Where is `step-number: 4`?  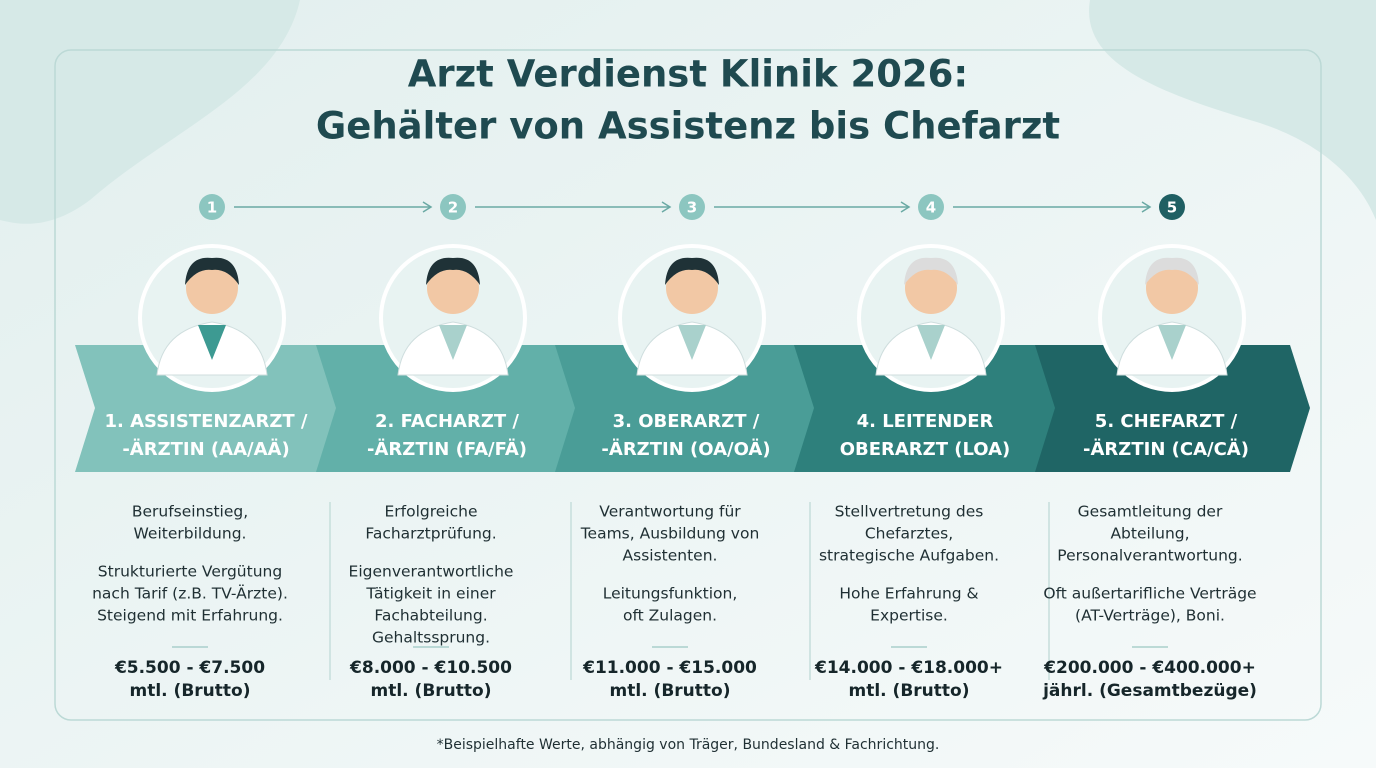
step-number: 4 is located at coordinates (931, 208).